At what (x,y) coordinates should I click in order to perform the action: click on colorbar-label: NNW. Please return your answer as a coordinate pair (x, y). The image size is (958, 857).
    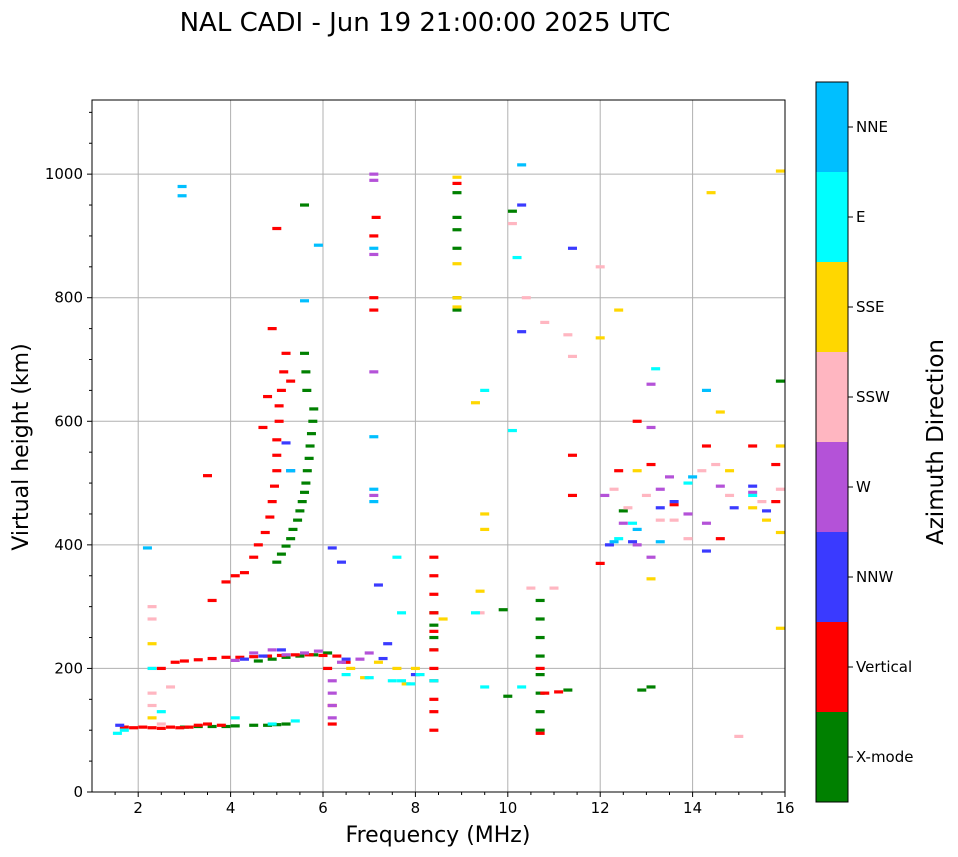
    Looking at the image, I should click on (874, 577).